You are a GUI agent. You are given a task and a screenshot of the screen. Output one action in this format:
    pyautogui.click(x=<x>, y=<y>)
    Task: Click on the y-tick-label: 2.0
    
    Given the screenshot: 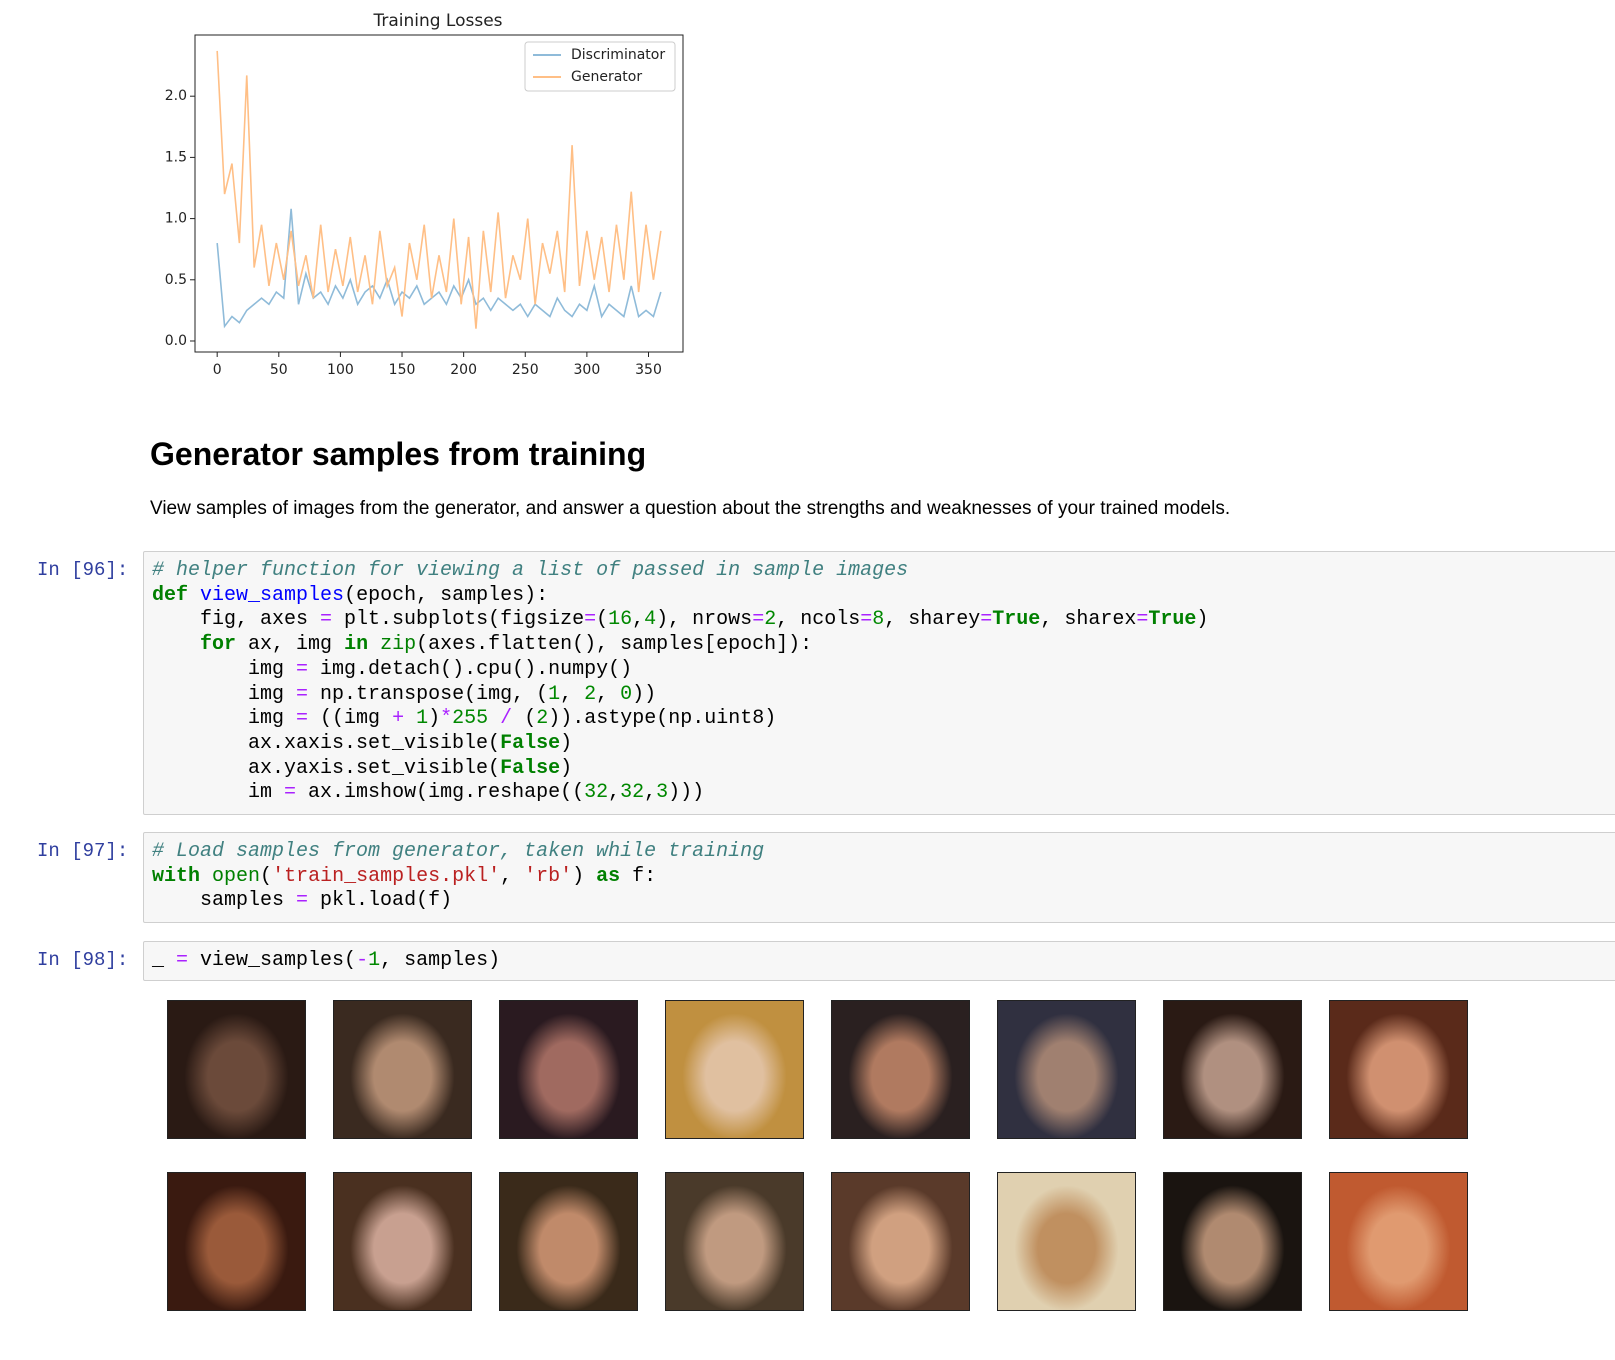 What is the action you would take?
    pyautogui.click(x=176, y=96)
    